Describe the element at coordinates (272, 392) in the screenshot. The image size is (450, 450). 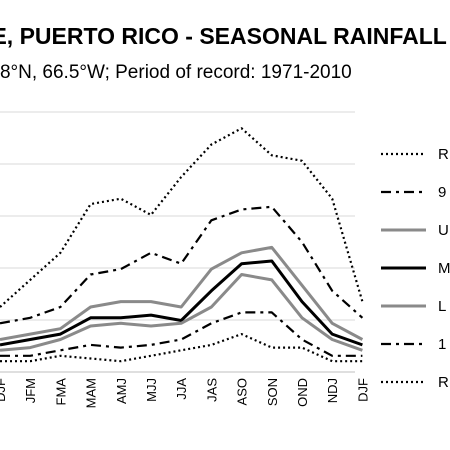
I see `x-tick-label: SON` at that location.